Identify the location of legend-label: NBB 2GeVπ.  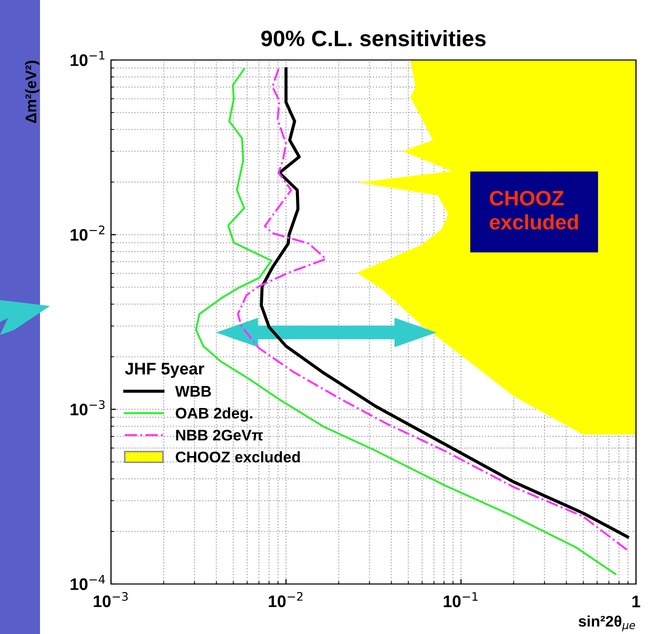
(219, 435).